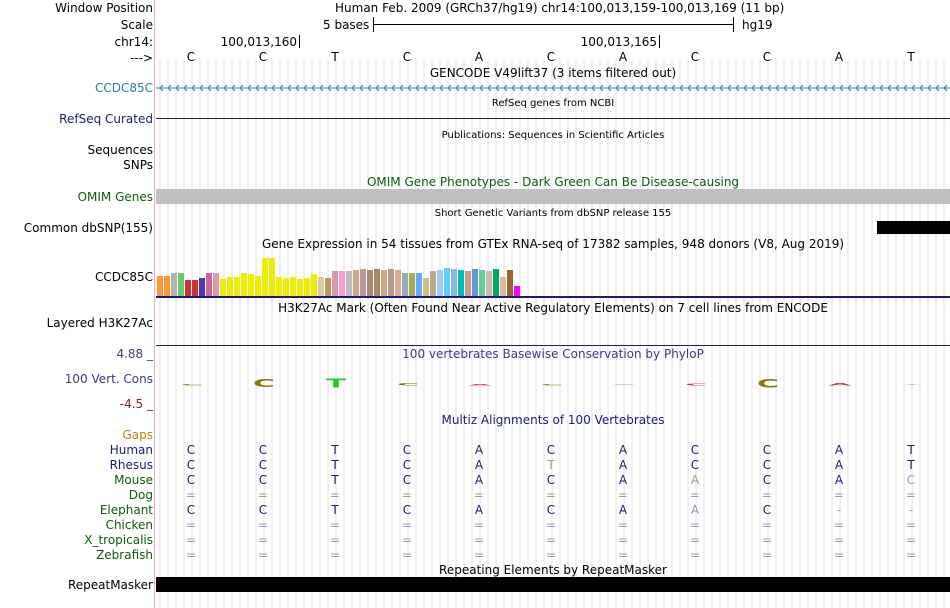  Describe the element at coordinates (123, 277) in the screenshot. I see `gtex-label: CCDC85C` at that location.